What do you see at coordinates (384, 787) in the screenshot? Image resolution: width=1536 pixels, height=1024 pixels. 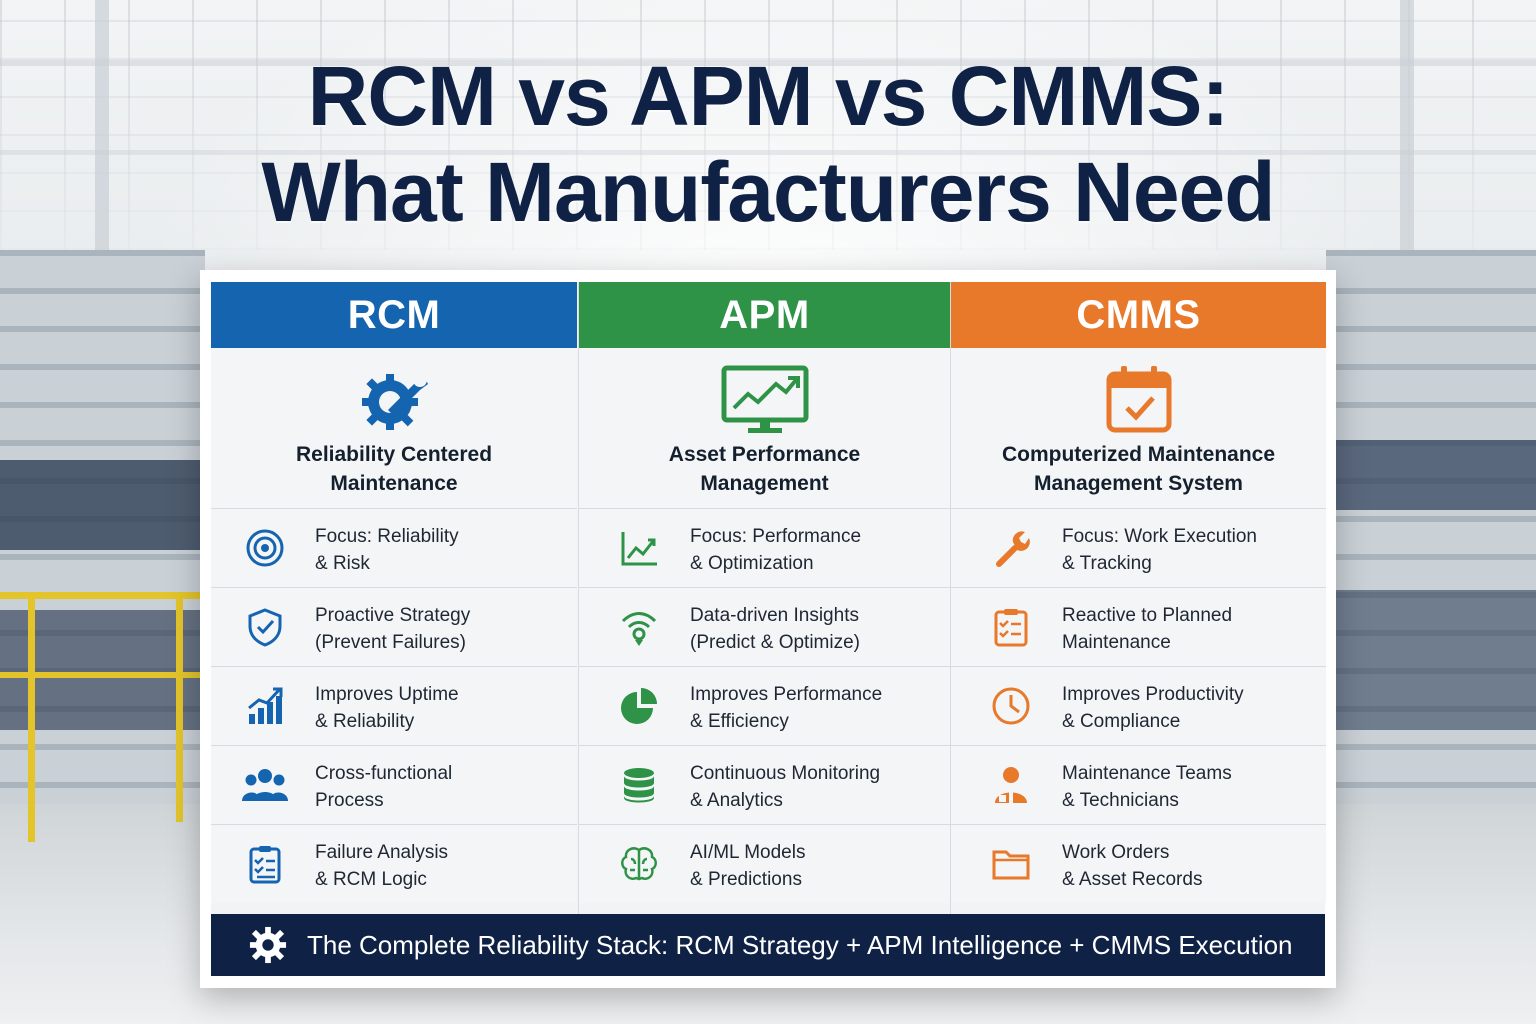 I see `rcm-row-text: Cross-functional Process` at bounding box center [384, 787].